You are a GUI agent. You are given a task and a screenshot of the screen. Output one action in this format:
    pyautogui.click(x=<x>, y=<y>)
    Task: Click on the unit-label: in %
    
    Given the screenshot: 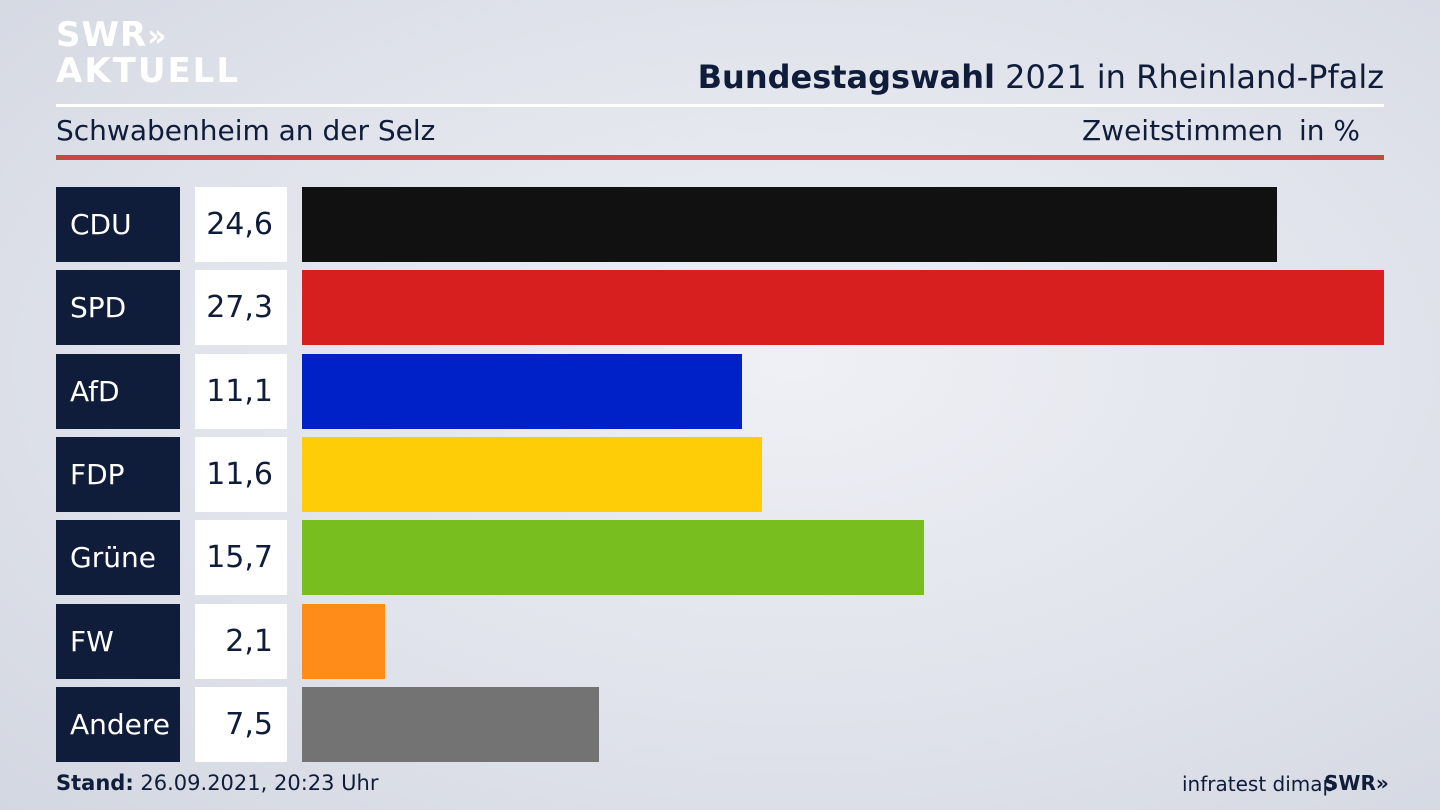 What is the action you would take?
    pyautogui.click(x=1330, y=130)
    